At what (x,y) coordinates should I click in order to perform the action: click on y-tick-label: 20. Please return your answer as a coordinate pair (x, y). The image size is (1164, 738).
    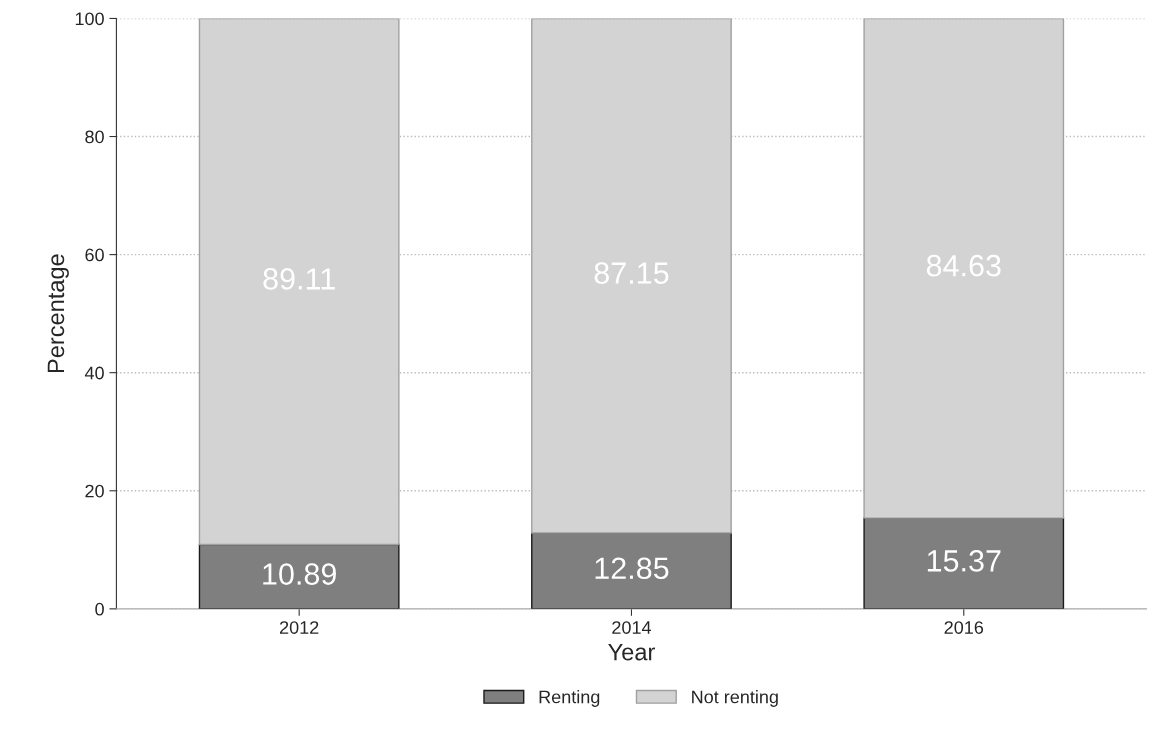
    Looking at the image, I should click on (94, 491).